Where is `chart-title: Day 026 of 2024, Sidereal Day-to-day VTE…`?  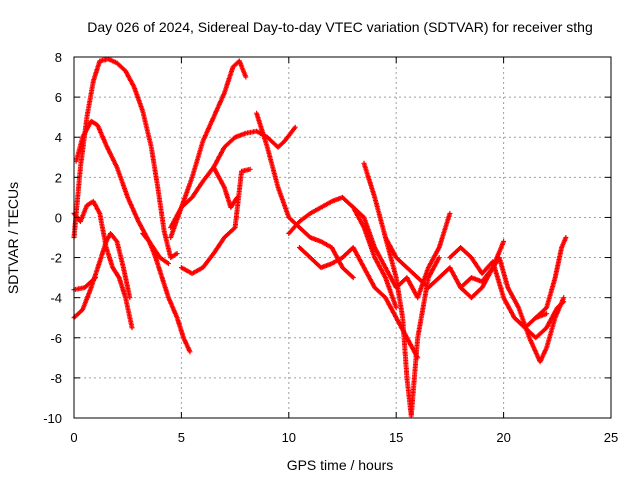 chart-title: Day 026 of 2024, Sidereal Day-to-day VTE… is located at coordinates (340, 27).